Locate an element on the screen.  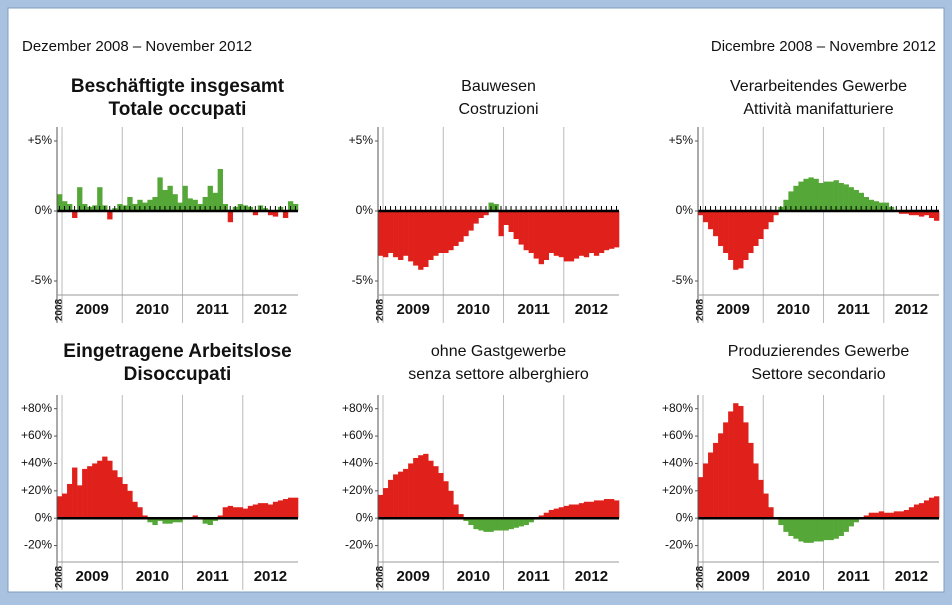
y-tick-label: +40% is located at coordinates (677, 463).